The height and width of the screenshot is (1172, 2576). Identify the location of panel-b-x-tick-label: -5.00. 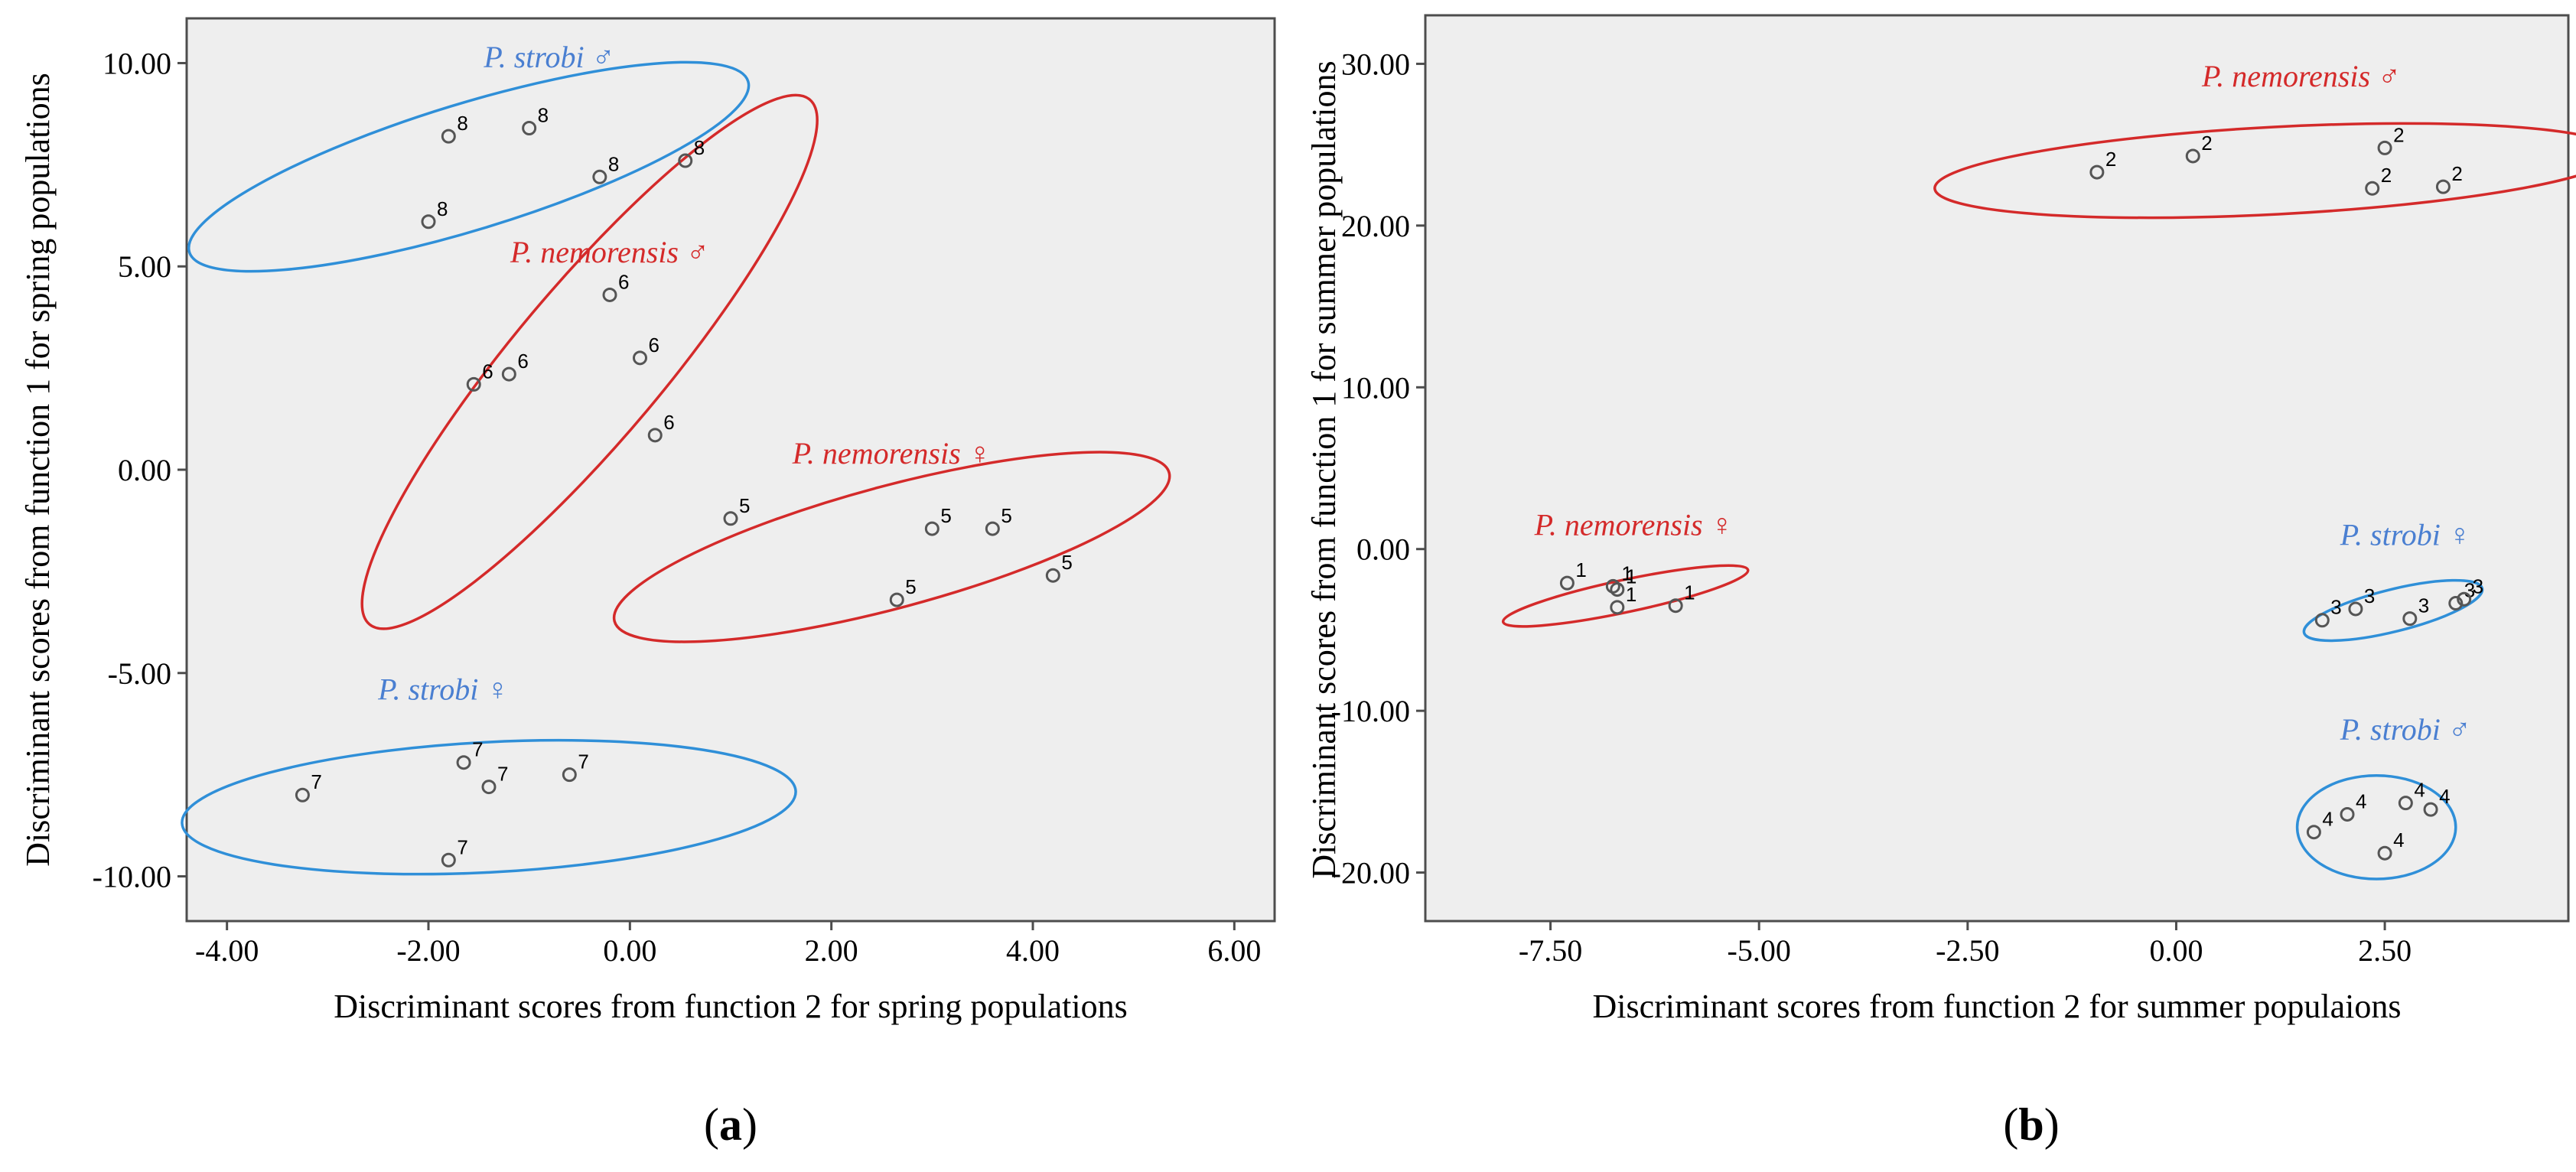
(1759, 951).